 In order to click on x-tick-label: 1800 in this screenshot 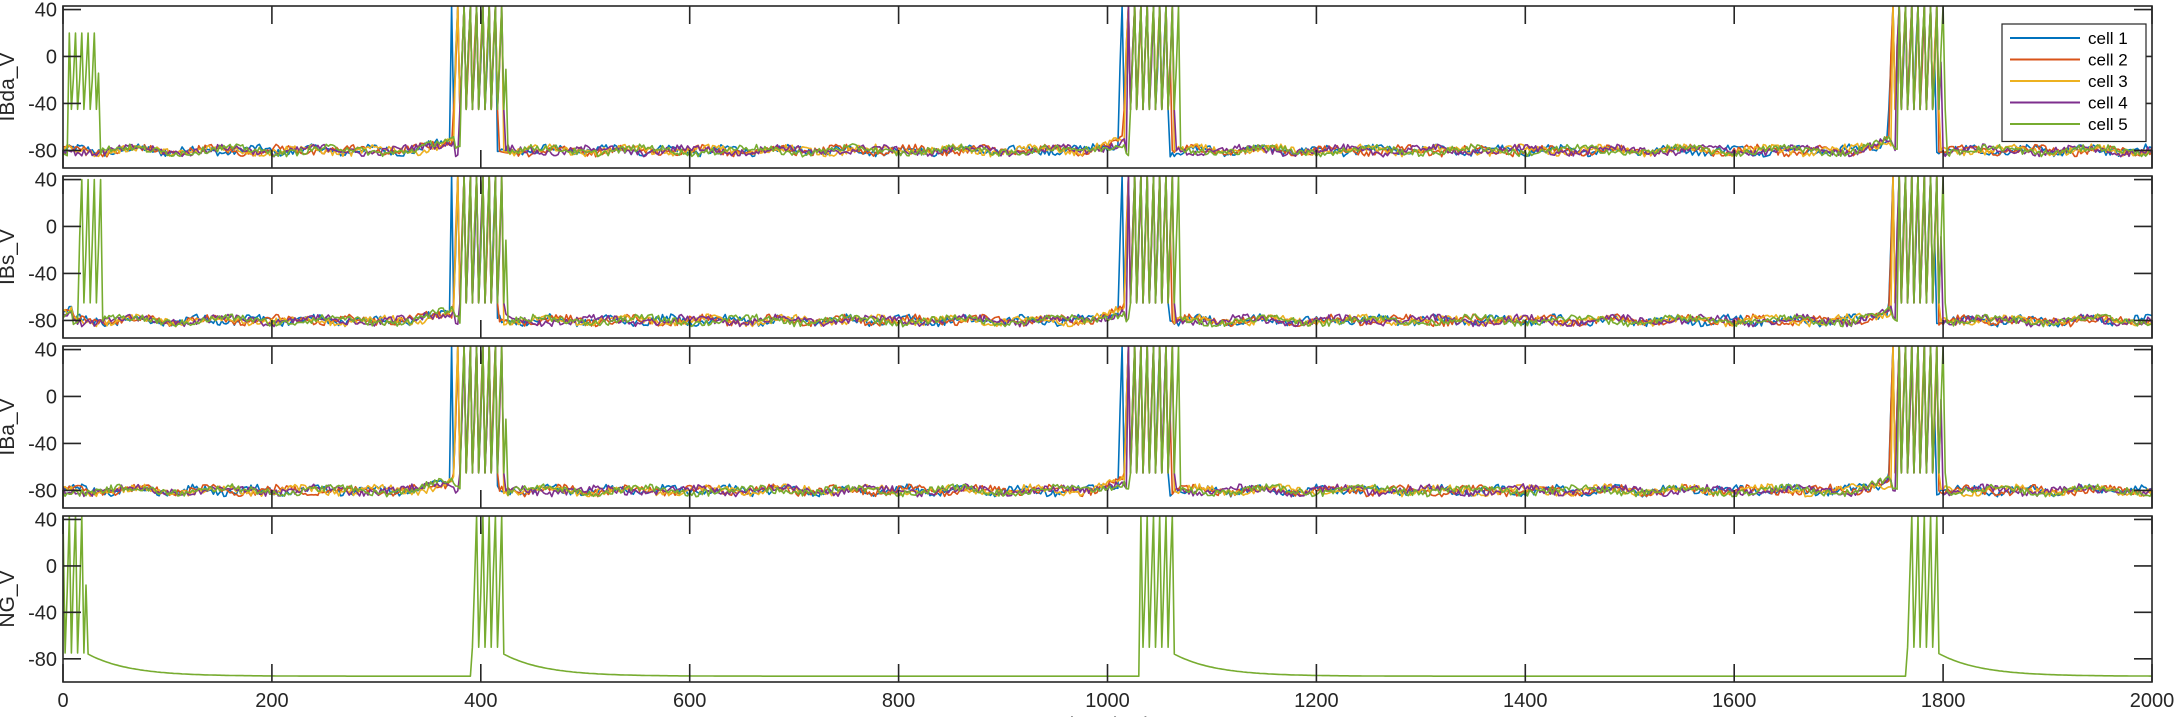, I will do `click(1943, 701)`.